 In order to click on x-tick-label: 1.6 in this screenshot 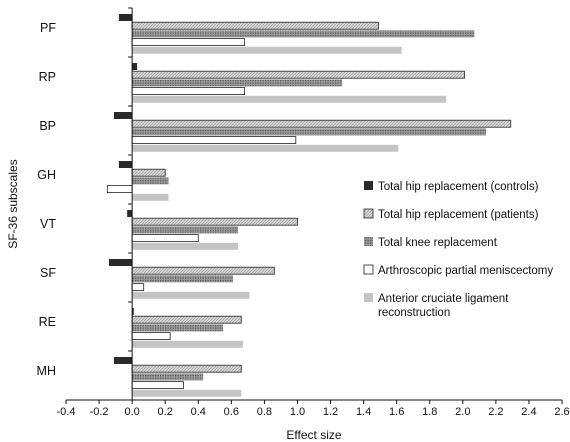, I will do `click(396, 412)`.